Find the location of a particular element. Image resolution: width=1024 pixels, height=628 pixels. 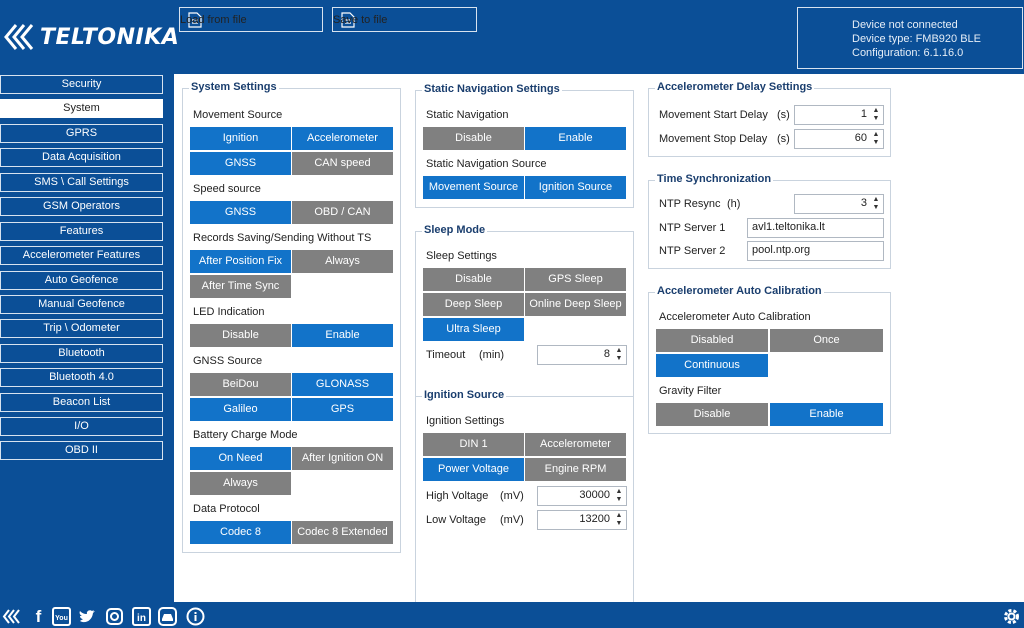

led-enable-button: Enable is located at coordinates (342, 335).